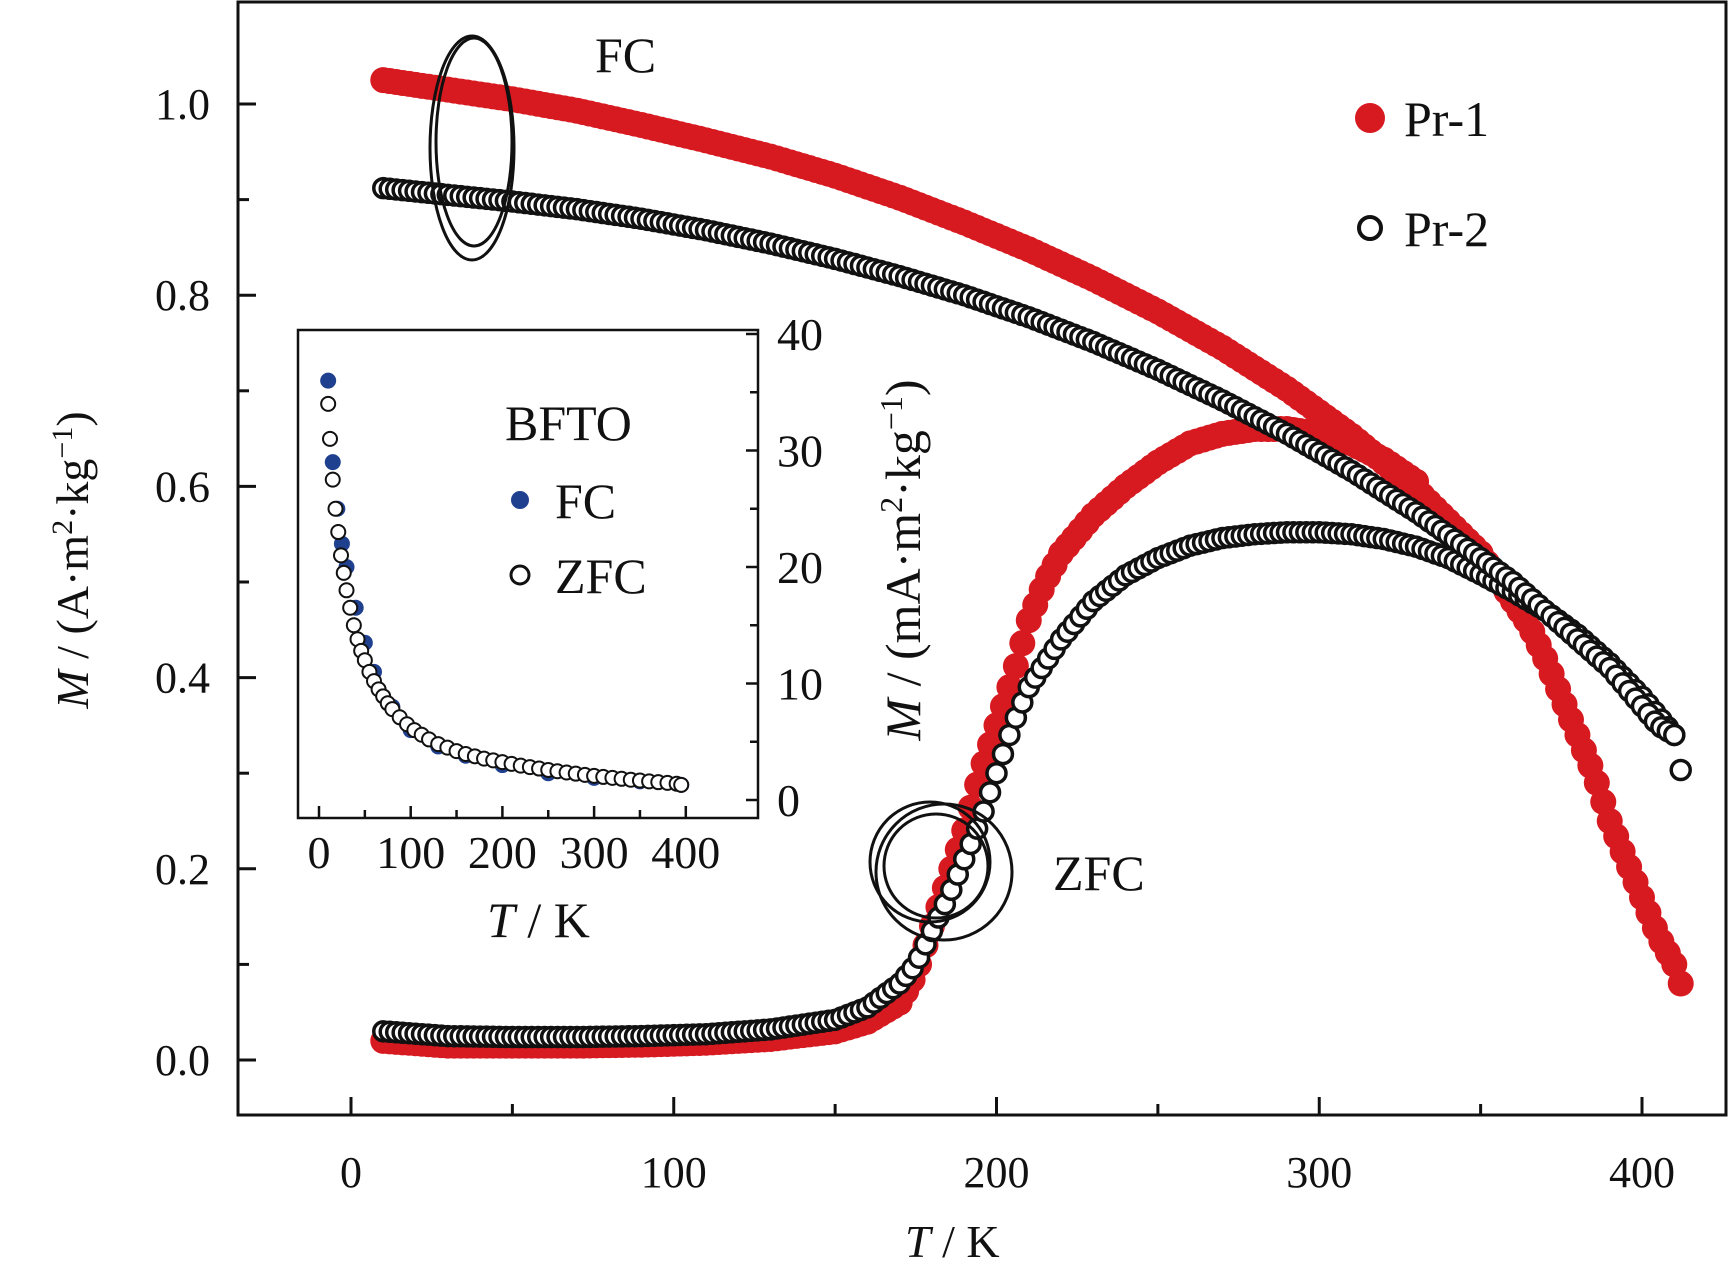 This screenshot has height=1279, width=1728. Describe the element at coordinates (1642, 1172) in the screenshot. I see `x-tick-label: 400` at that location.